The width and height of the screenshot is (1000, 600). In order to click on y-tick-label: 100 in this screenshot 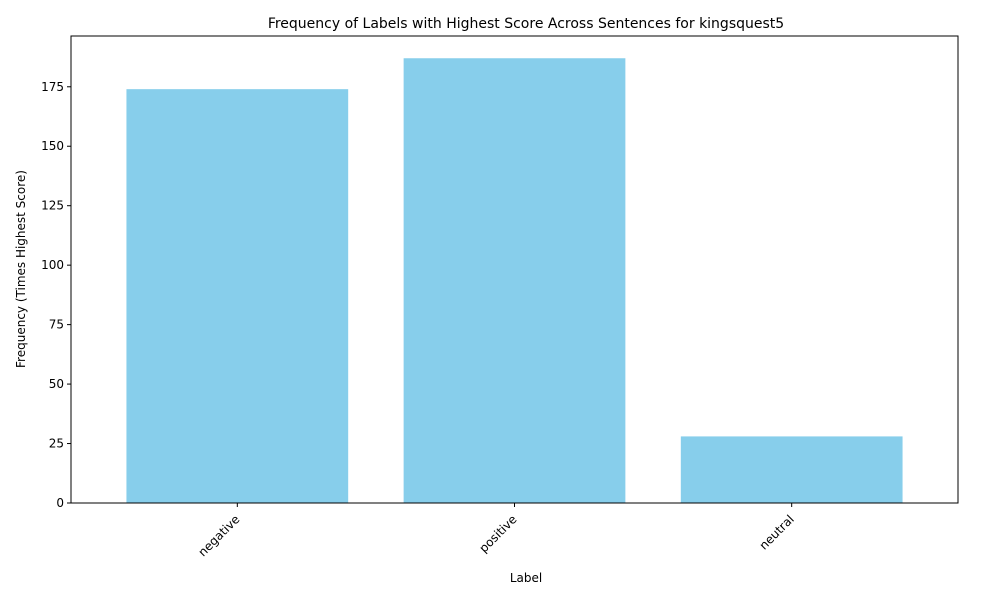, I will do `click(52, 265)`.